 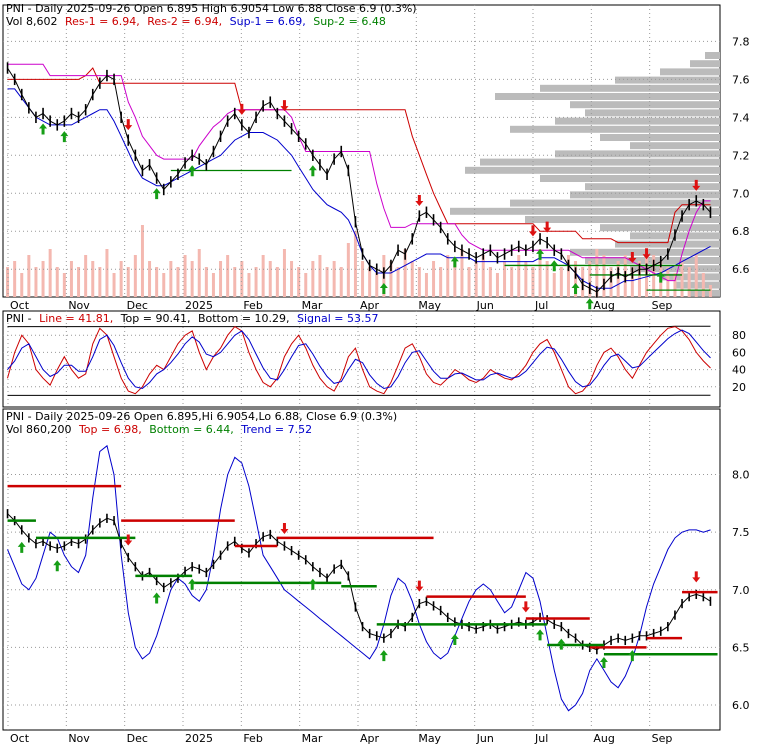 What do you see at coordinates (739, 370) in the screenshot?
I see `y-tick-label: 40` at bounding box center [739, 370].